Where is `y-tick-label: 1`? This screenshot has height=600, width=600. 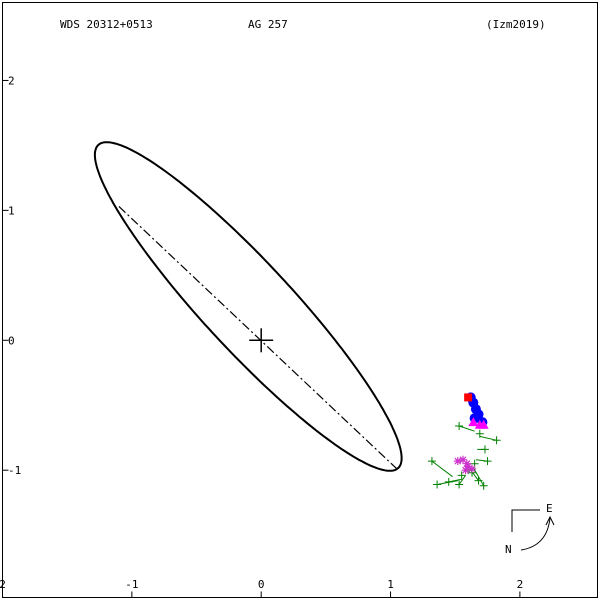
y-tick-label: 1 is located at coordinates (11, 210).